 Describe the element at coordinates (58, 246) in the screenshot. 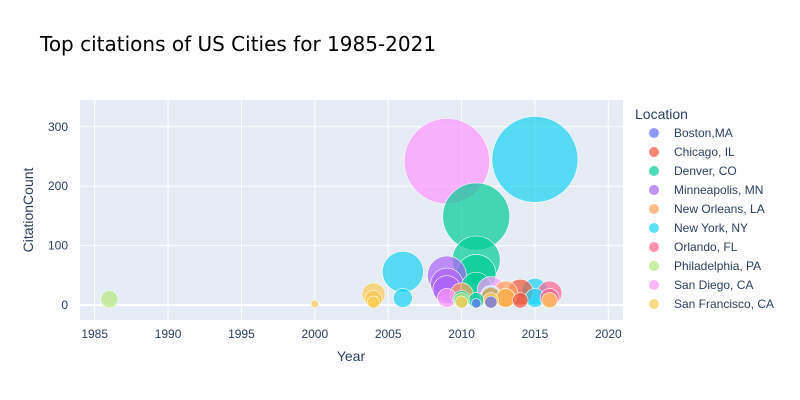

I see `y-tick-label: 100` at that location.